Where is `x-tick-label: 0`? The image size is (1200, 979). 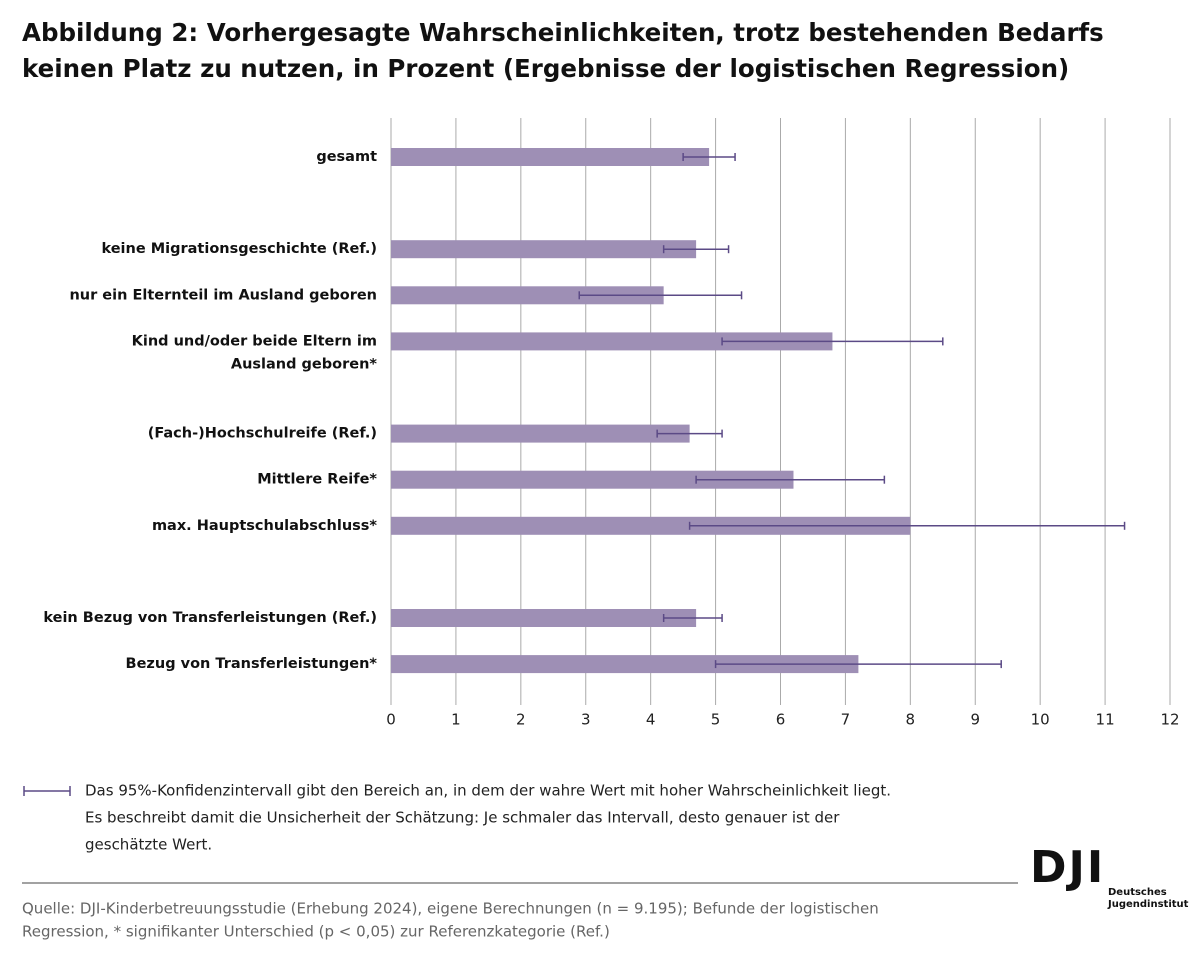 x-tick-label: 0 is located at coordinates (391, 720).